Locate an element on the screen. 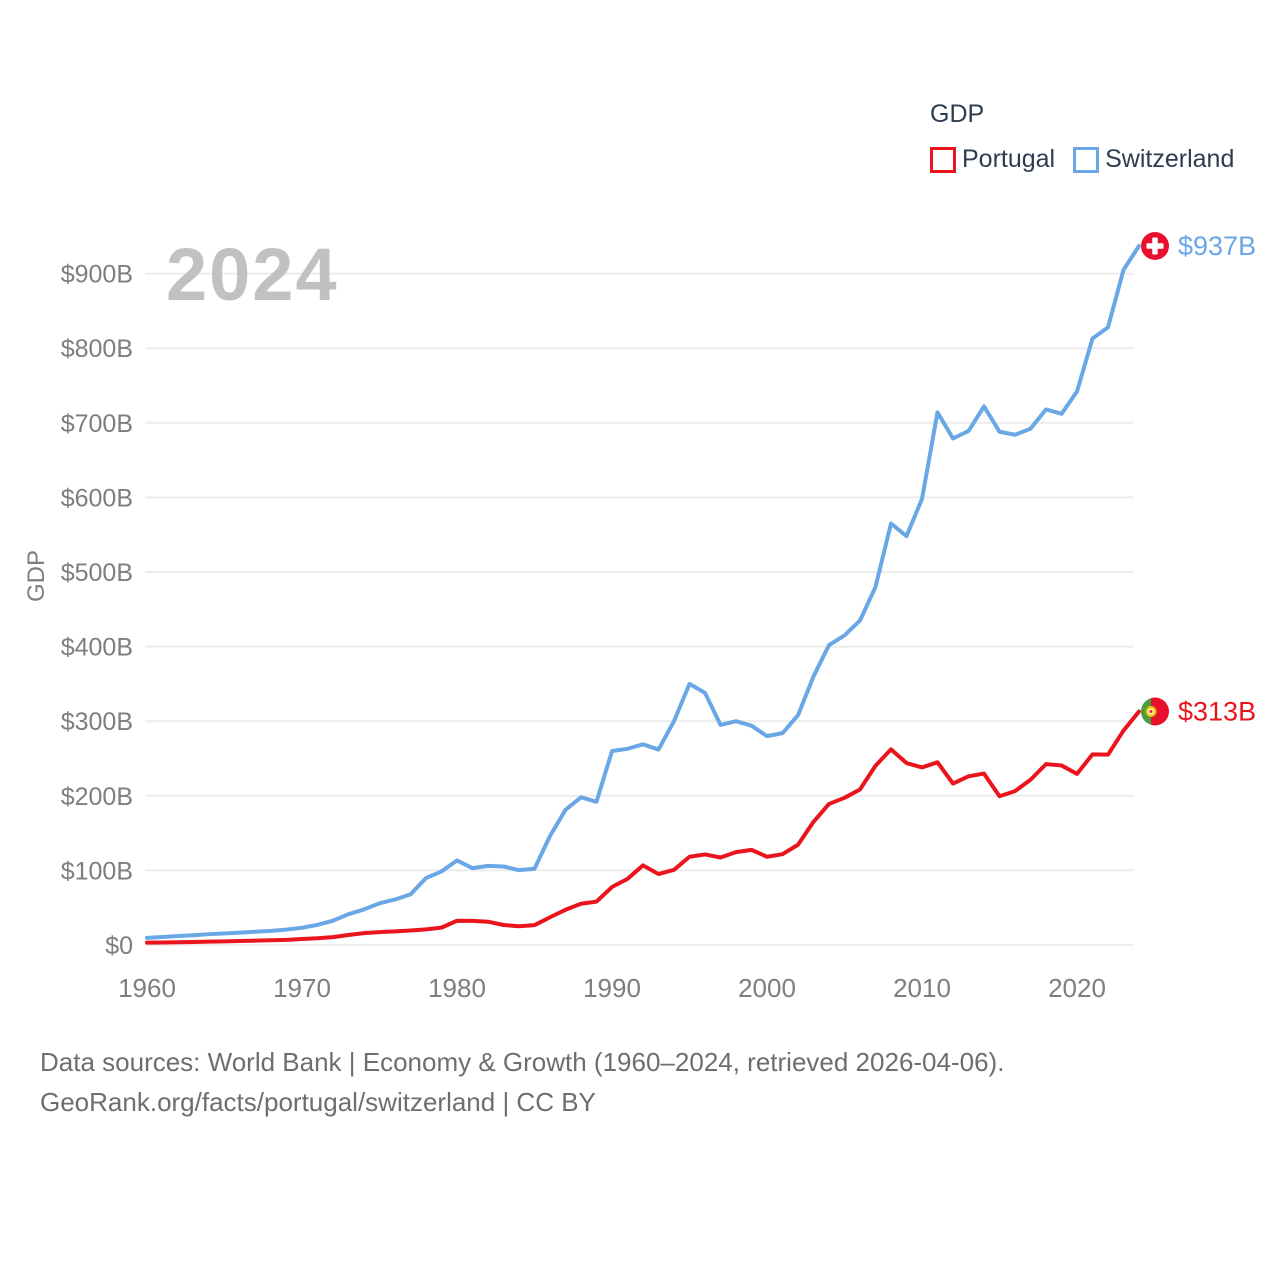 This screenshot has height=1280, width=1280. portugal-end-value-label: $313B is located at coordinates (1217, 712).